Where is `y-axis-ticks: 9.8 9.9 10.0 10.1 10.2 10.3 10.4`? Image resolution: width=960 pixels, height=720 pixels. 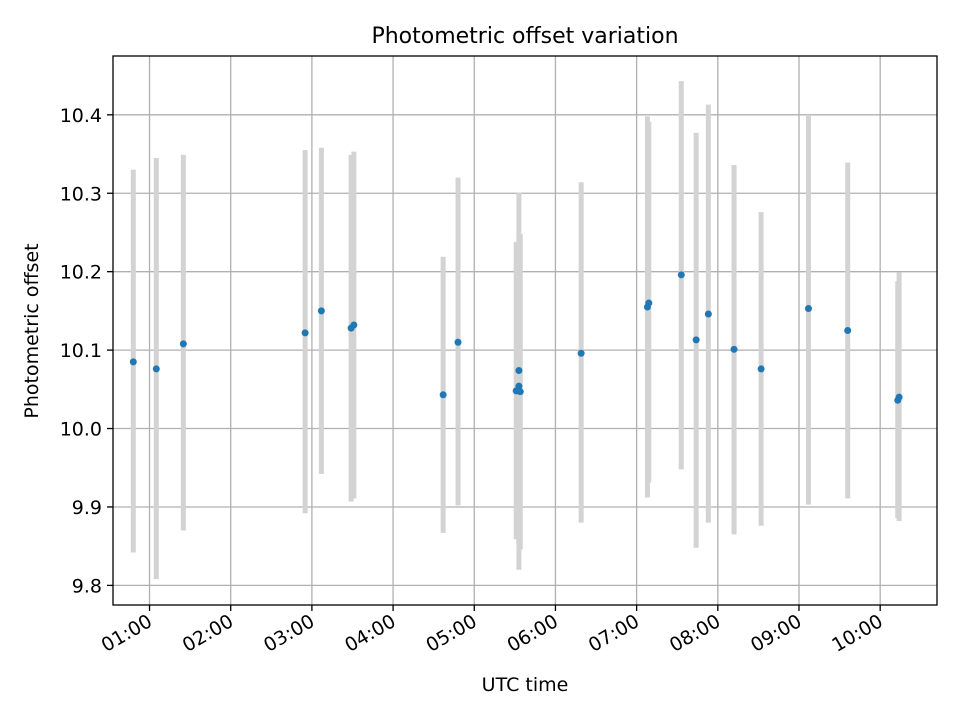
y-axis-ticks: 9.8 9.9 10.0 10.1 10.2 10.3 10.4 is located at coordinates (86, 351).